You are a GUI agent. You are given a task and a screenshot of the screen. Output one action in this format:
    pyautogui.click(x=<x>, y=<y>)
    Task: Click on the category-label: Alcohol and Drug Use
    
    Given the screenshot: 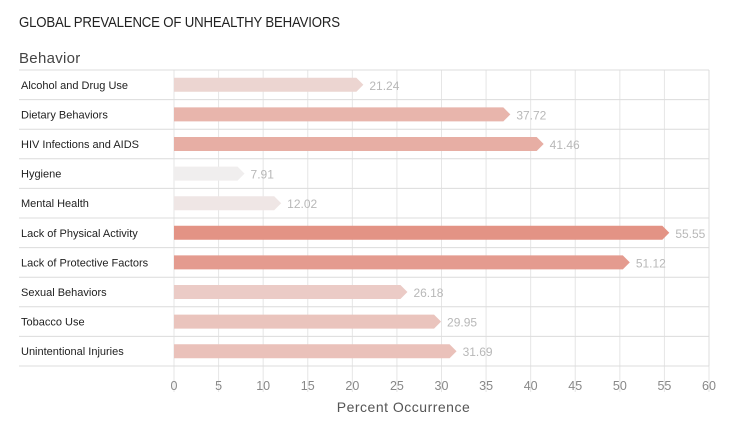 What is the action you would take?
    pyautogui.click(x=74, y=86)
    